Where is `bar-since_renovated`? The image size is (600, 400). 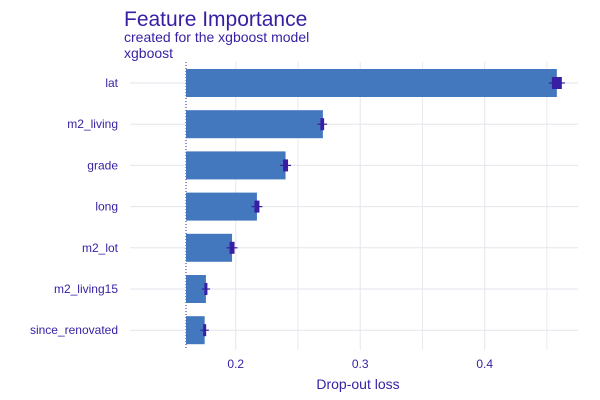 bar-since_renovated is located at coordinates (195, 330).